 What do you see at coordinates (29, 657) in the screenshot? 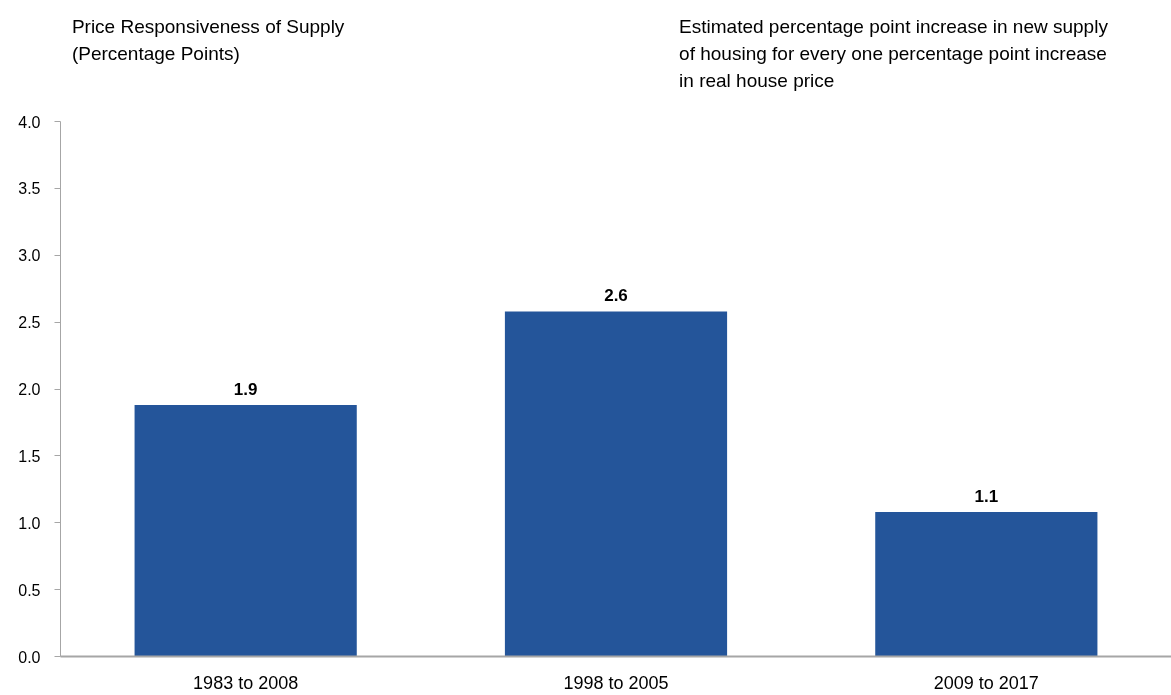
I see `y-tick-label: 0.0` at bounding box center [29, 657].